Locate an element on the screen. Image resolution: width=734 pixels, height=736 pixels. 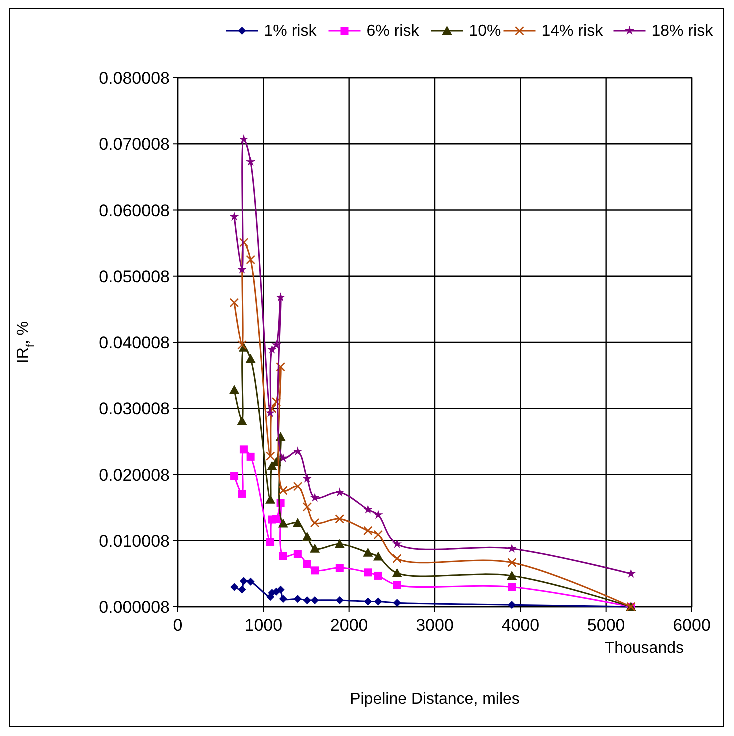
y-tick-label: 0.000008 is located at coordinates (134, 607).